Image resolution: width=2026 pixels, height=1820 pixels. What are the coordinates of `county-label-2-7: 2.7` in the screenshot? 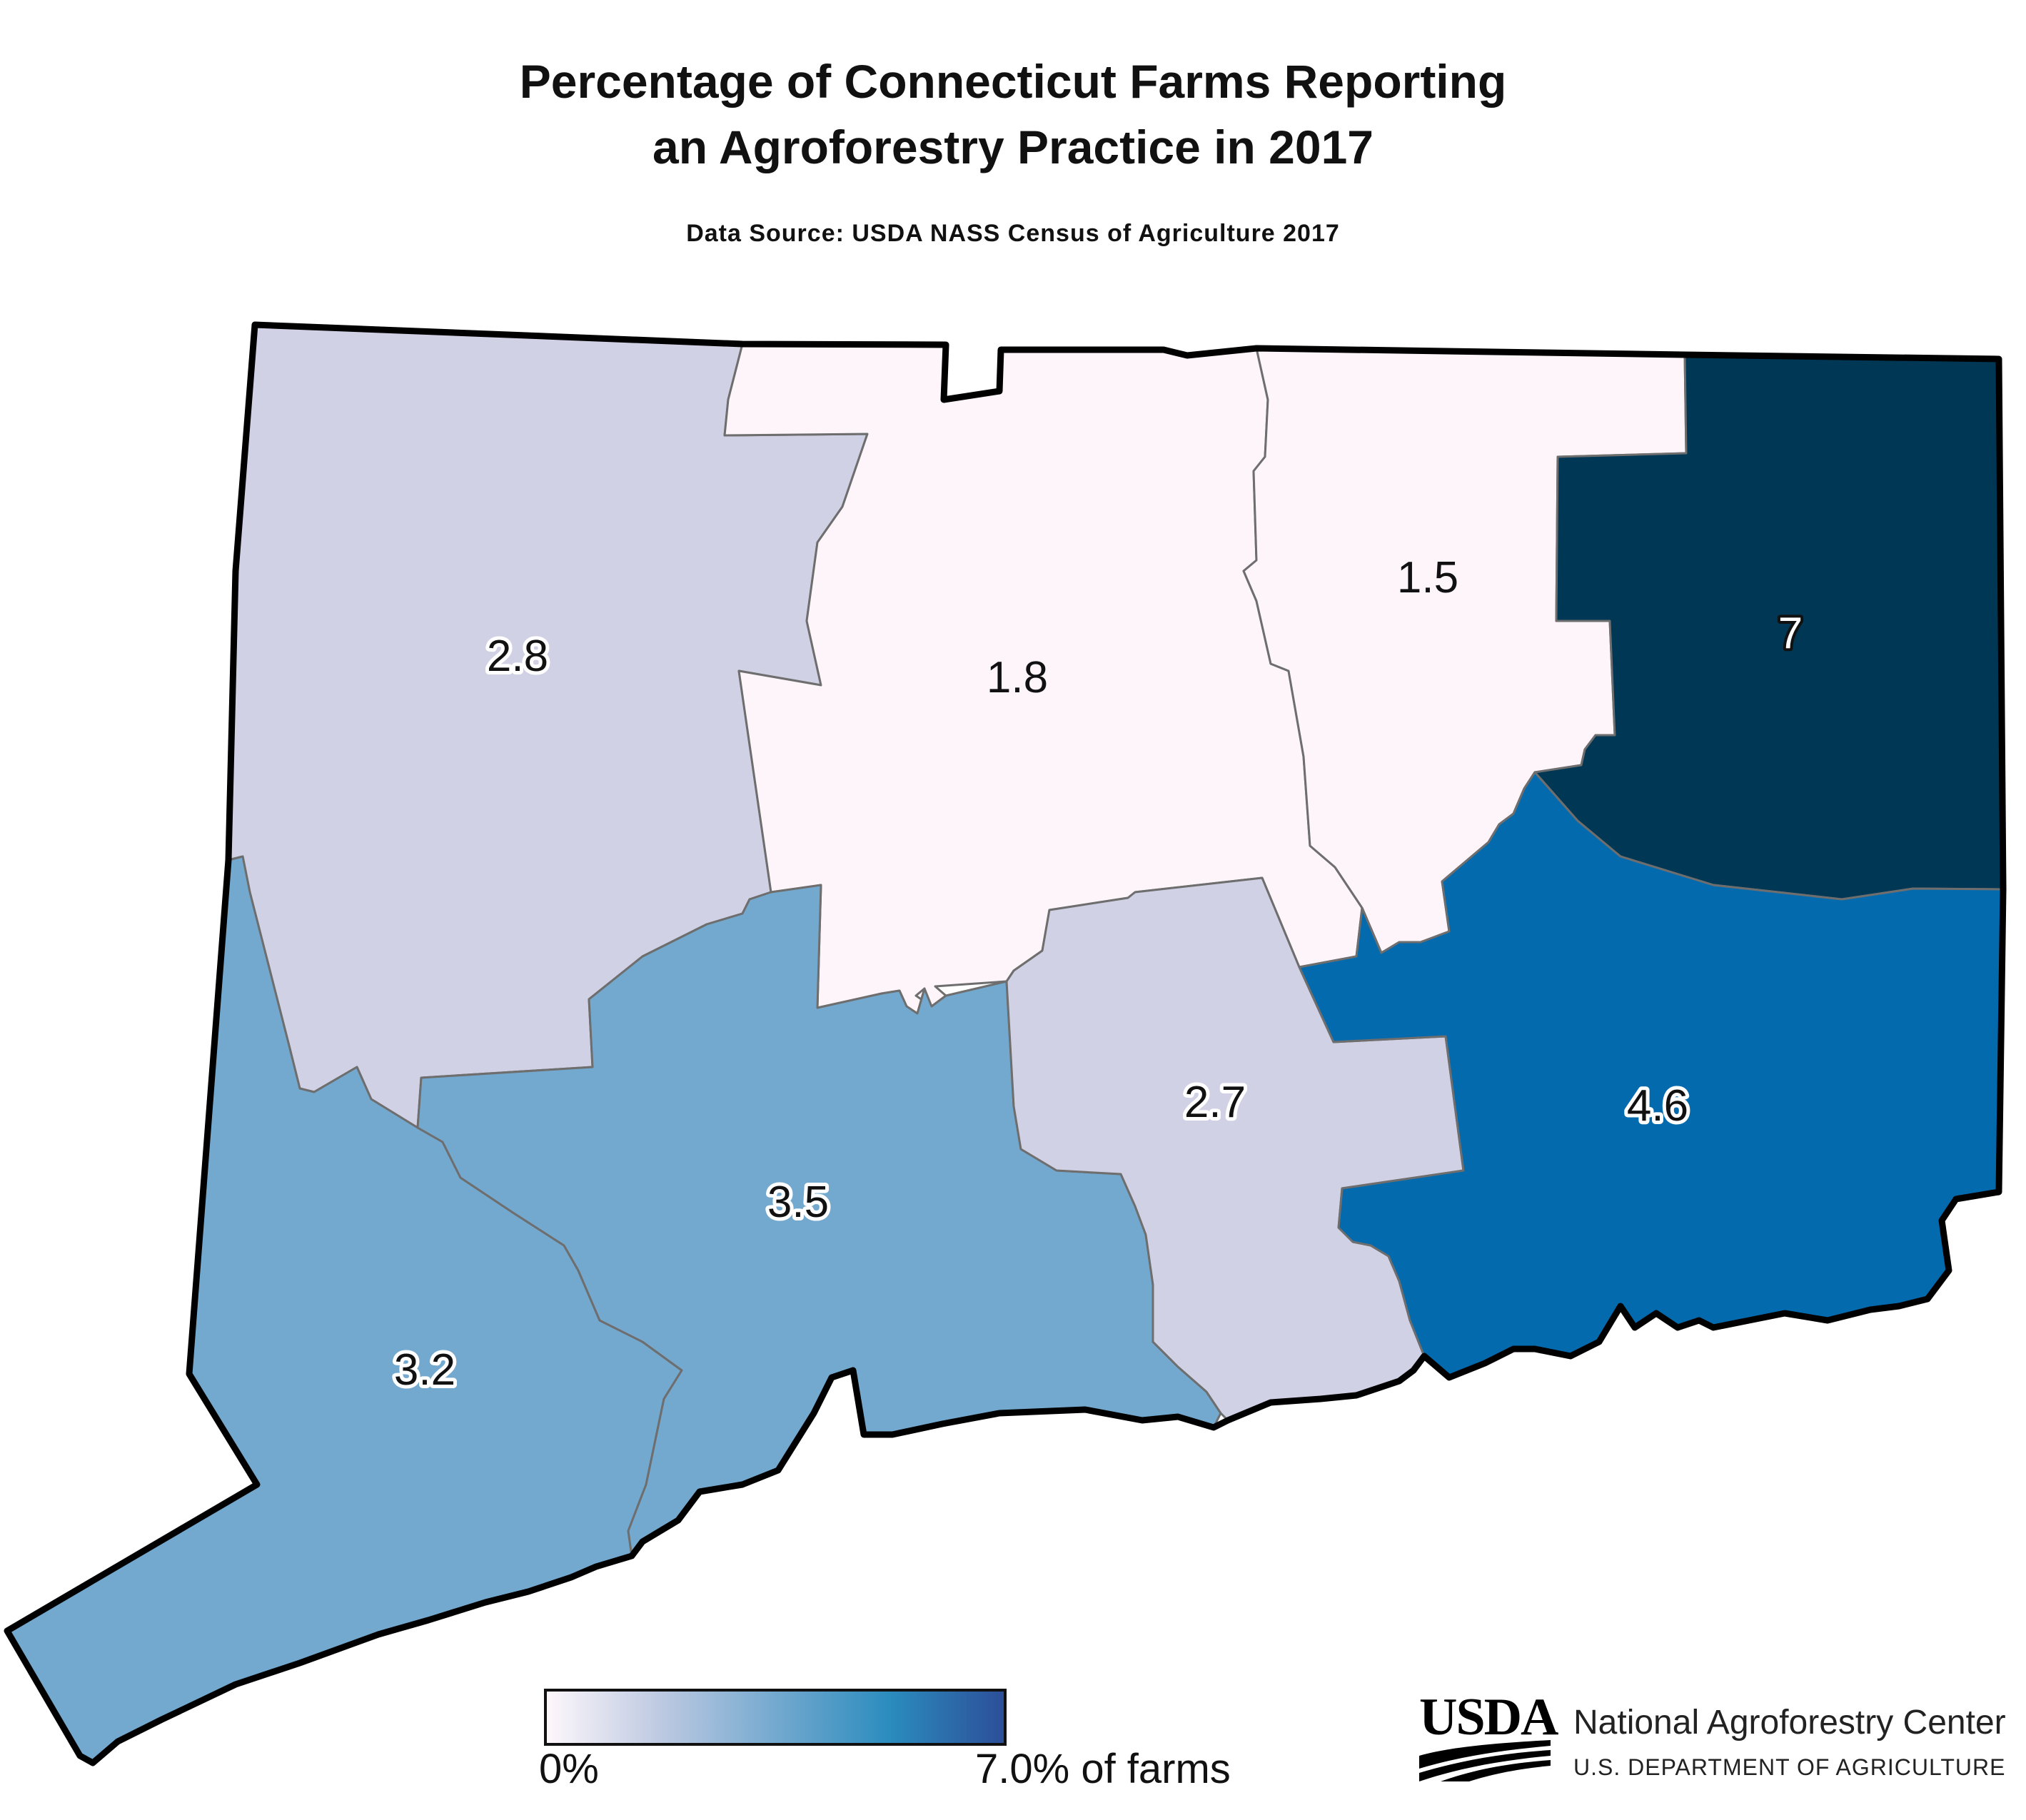 It's located at (1215, 1102).